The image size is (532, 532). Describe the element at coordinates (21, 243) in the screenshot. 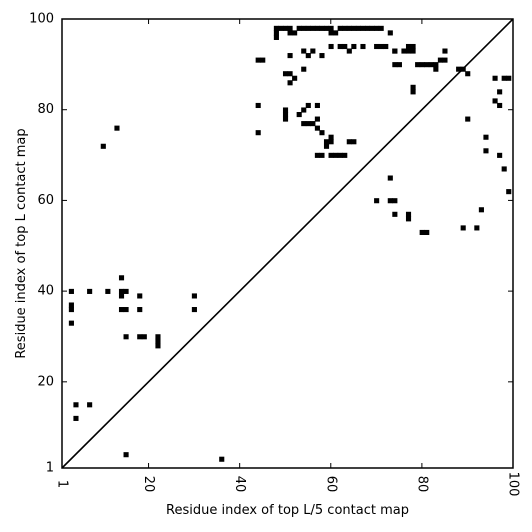

I see `y-axis-label: Residue index of top L contact map` at that location.